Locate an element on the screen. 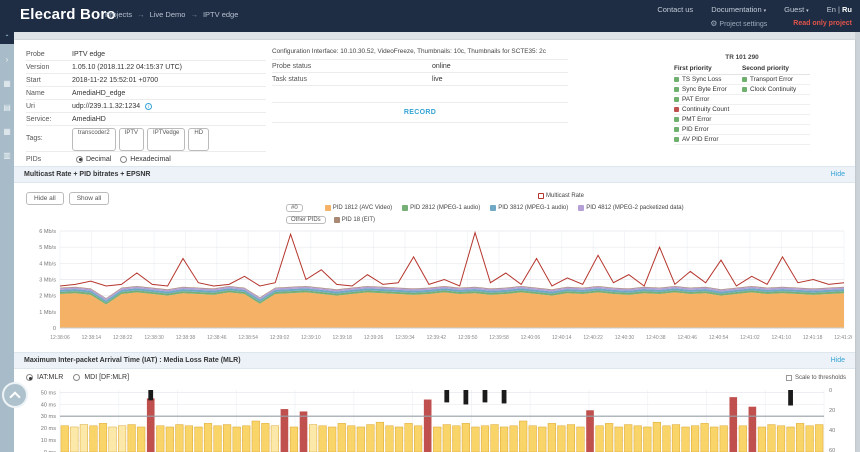 The height and width of the screenshot is (452, 860). svg-text: 0 is located at coordinates (830, 391).